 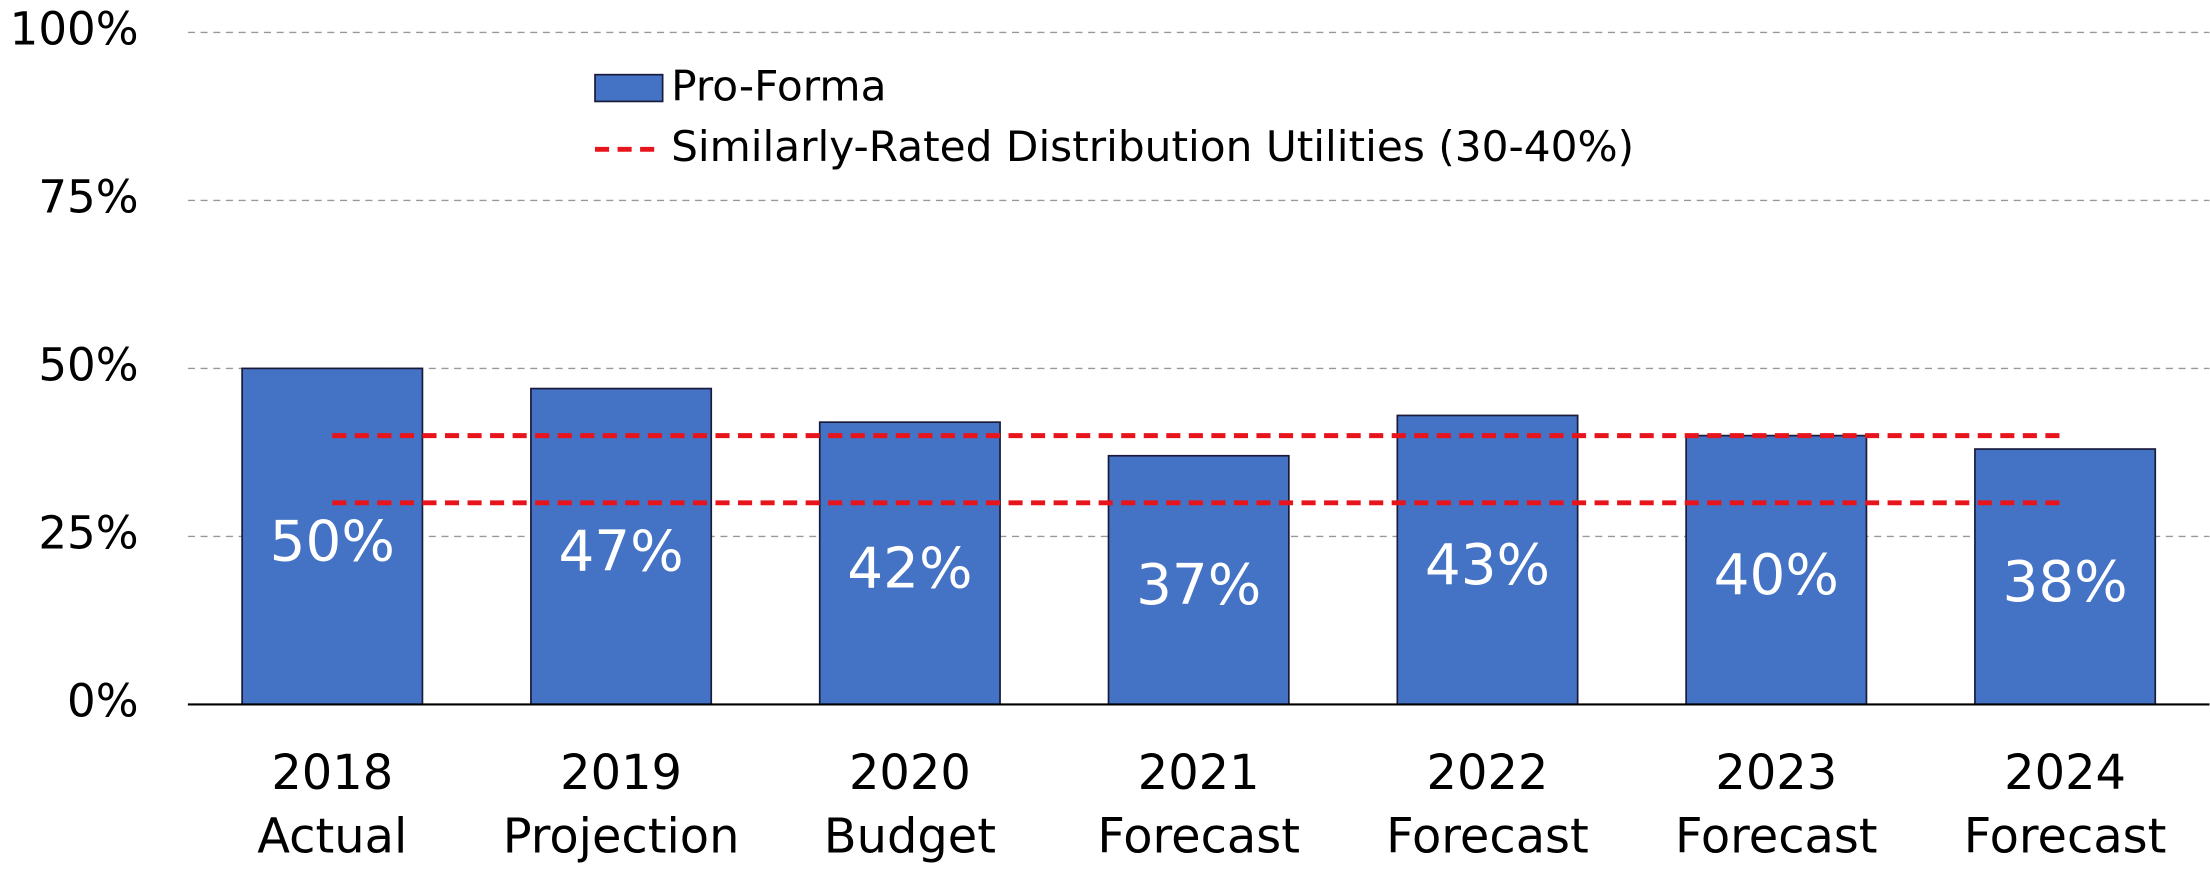 What do you see at coordinates (88, 364) in the screenshot?
I see `y-tick-label: 50%` at bounding box center [88, 364].